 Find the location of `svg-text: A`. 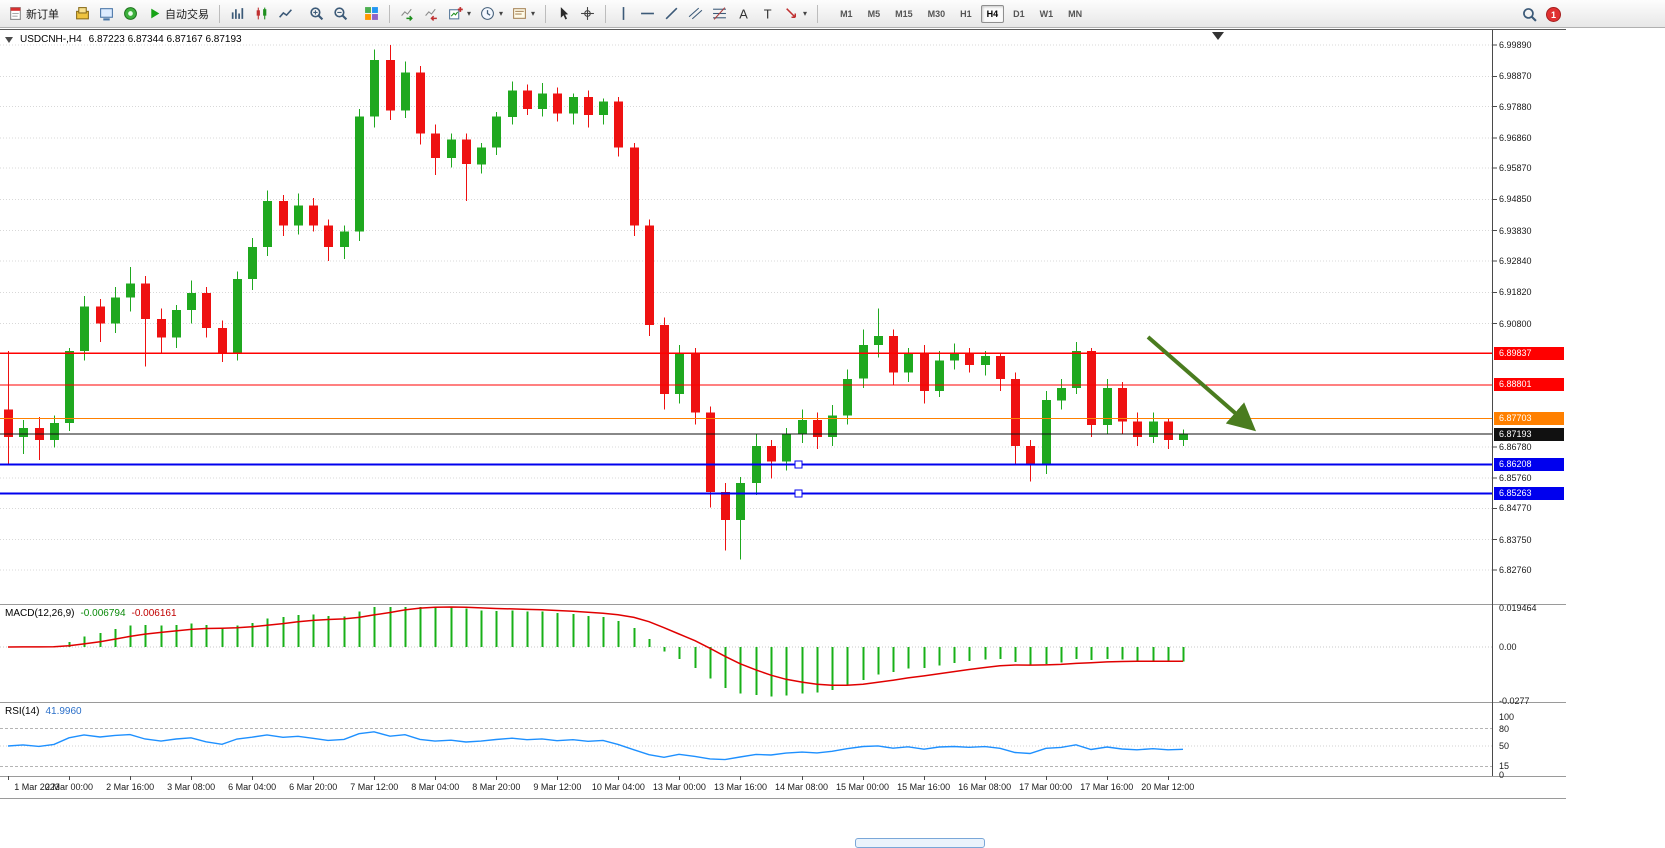

svg-text: A is located at coordinates (743, 13).